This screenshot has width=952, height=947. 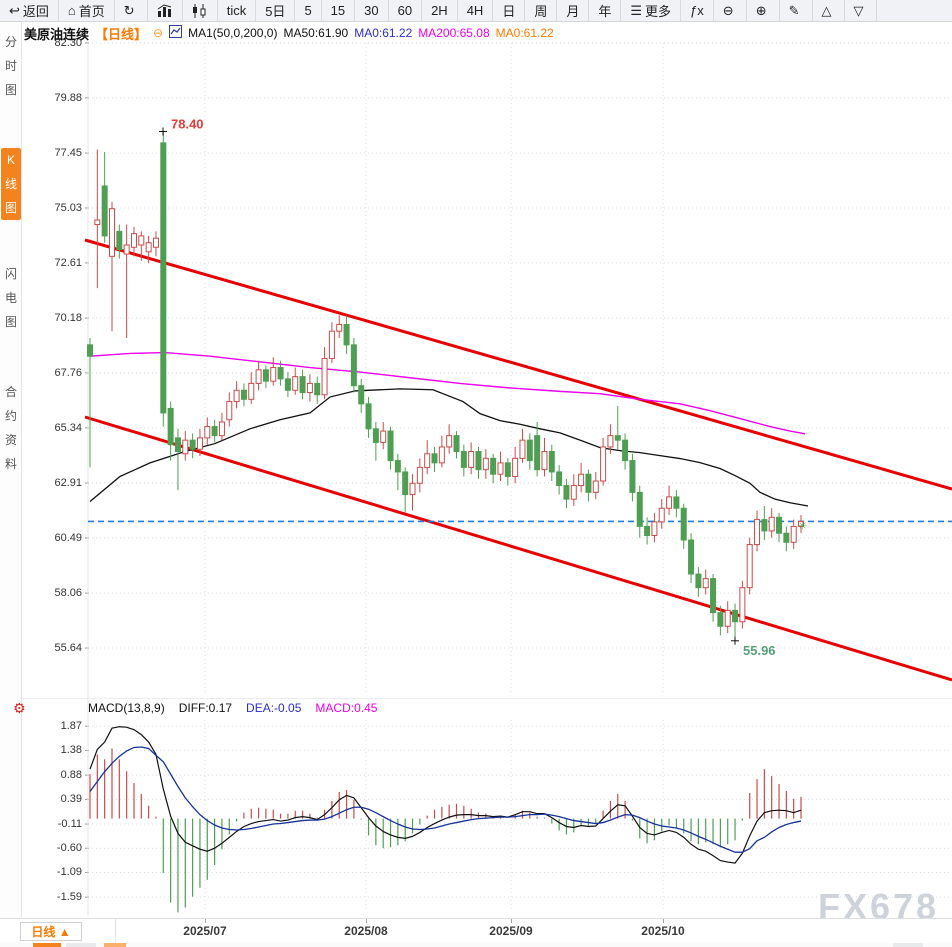 I want to click on x-axis-label: 2025/09, so click(x=511, y=931).